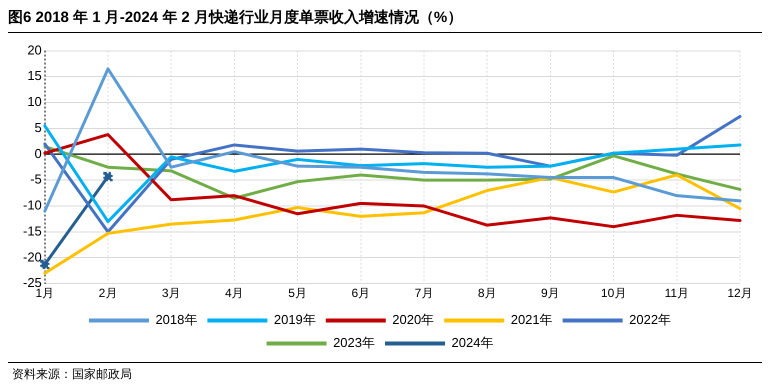  What do you see at coordinates (473, 342) in the screenshot?
I see `legend-label: 2024年` at bounding box center [473, 342].